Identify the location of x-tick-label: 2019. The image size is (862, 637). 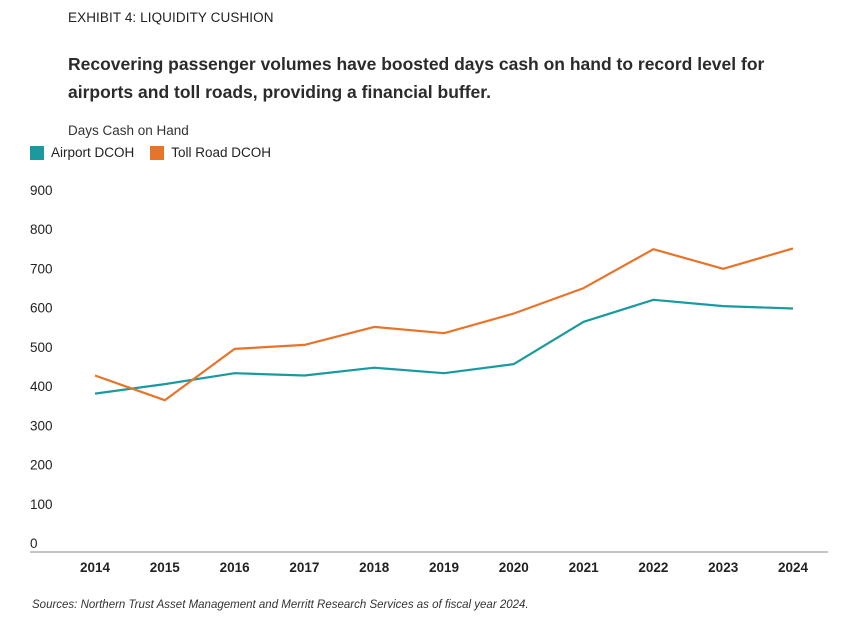
(444, 567).